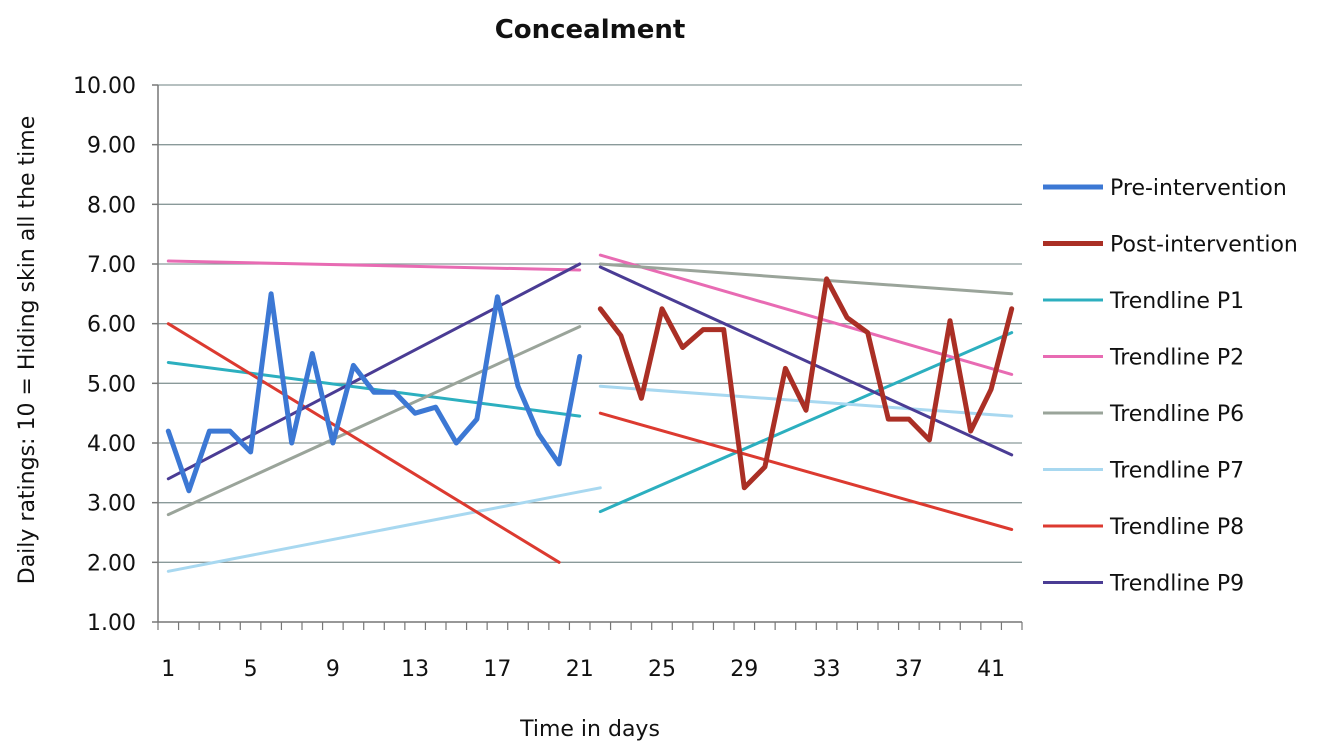 This screenshot has width=1344, height=750. What do you see at coordinates (111, 325) in the screenshot?
I see `y-tick-label: 6.00` at bounding box center [111, 325].